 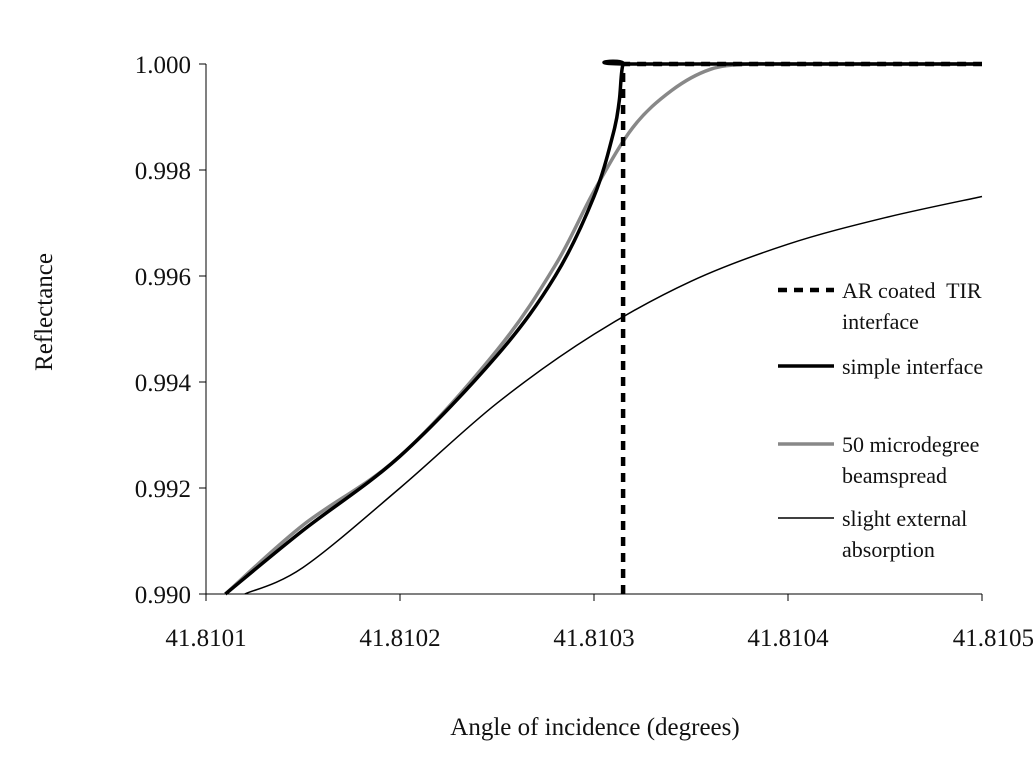 I want to click on x-tick-label: 41.8103, so click(x=593, y=638).